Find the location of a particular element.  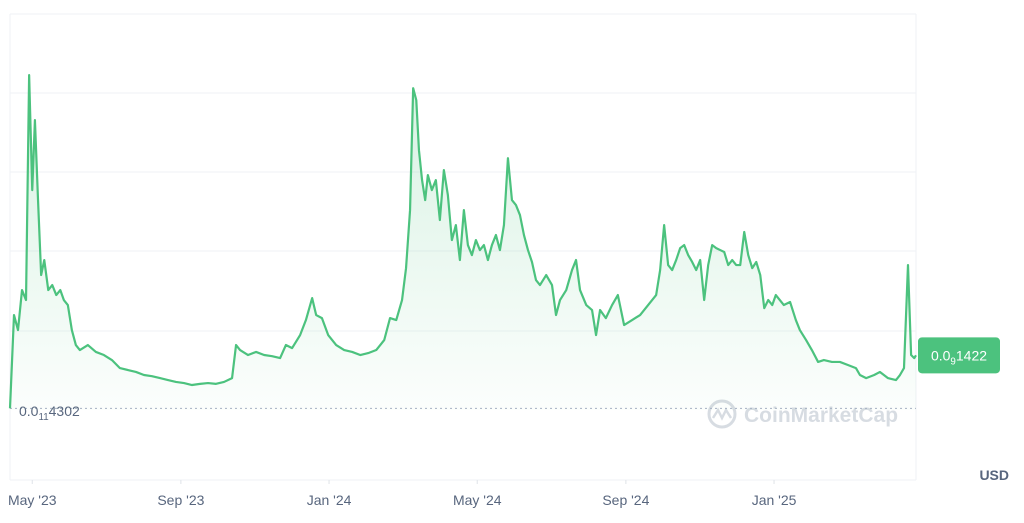

label-zeros: 9 is located at coordinates (952, 361).